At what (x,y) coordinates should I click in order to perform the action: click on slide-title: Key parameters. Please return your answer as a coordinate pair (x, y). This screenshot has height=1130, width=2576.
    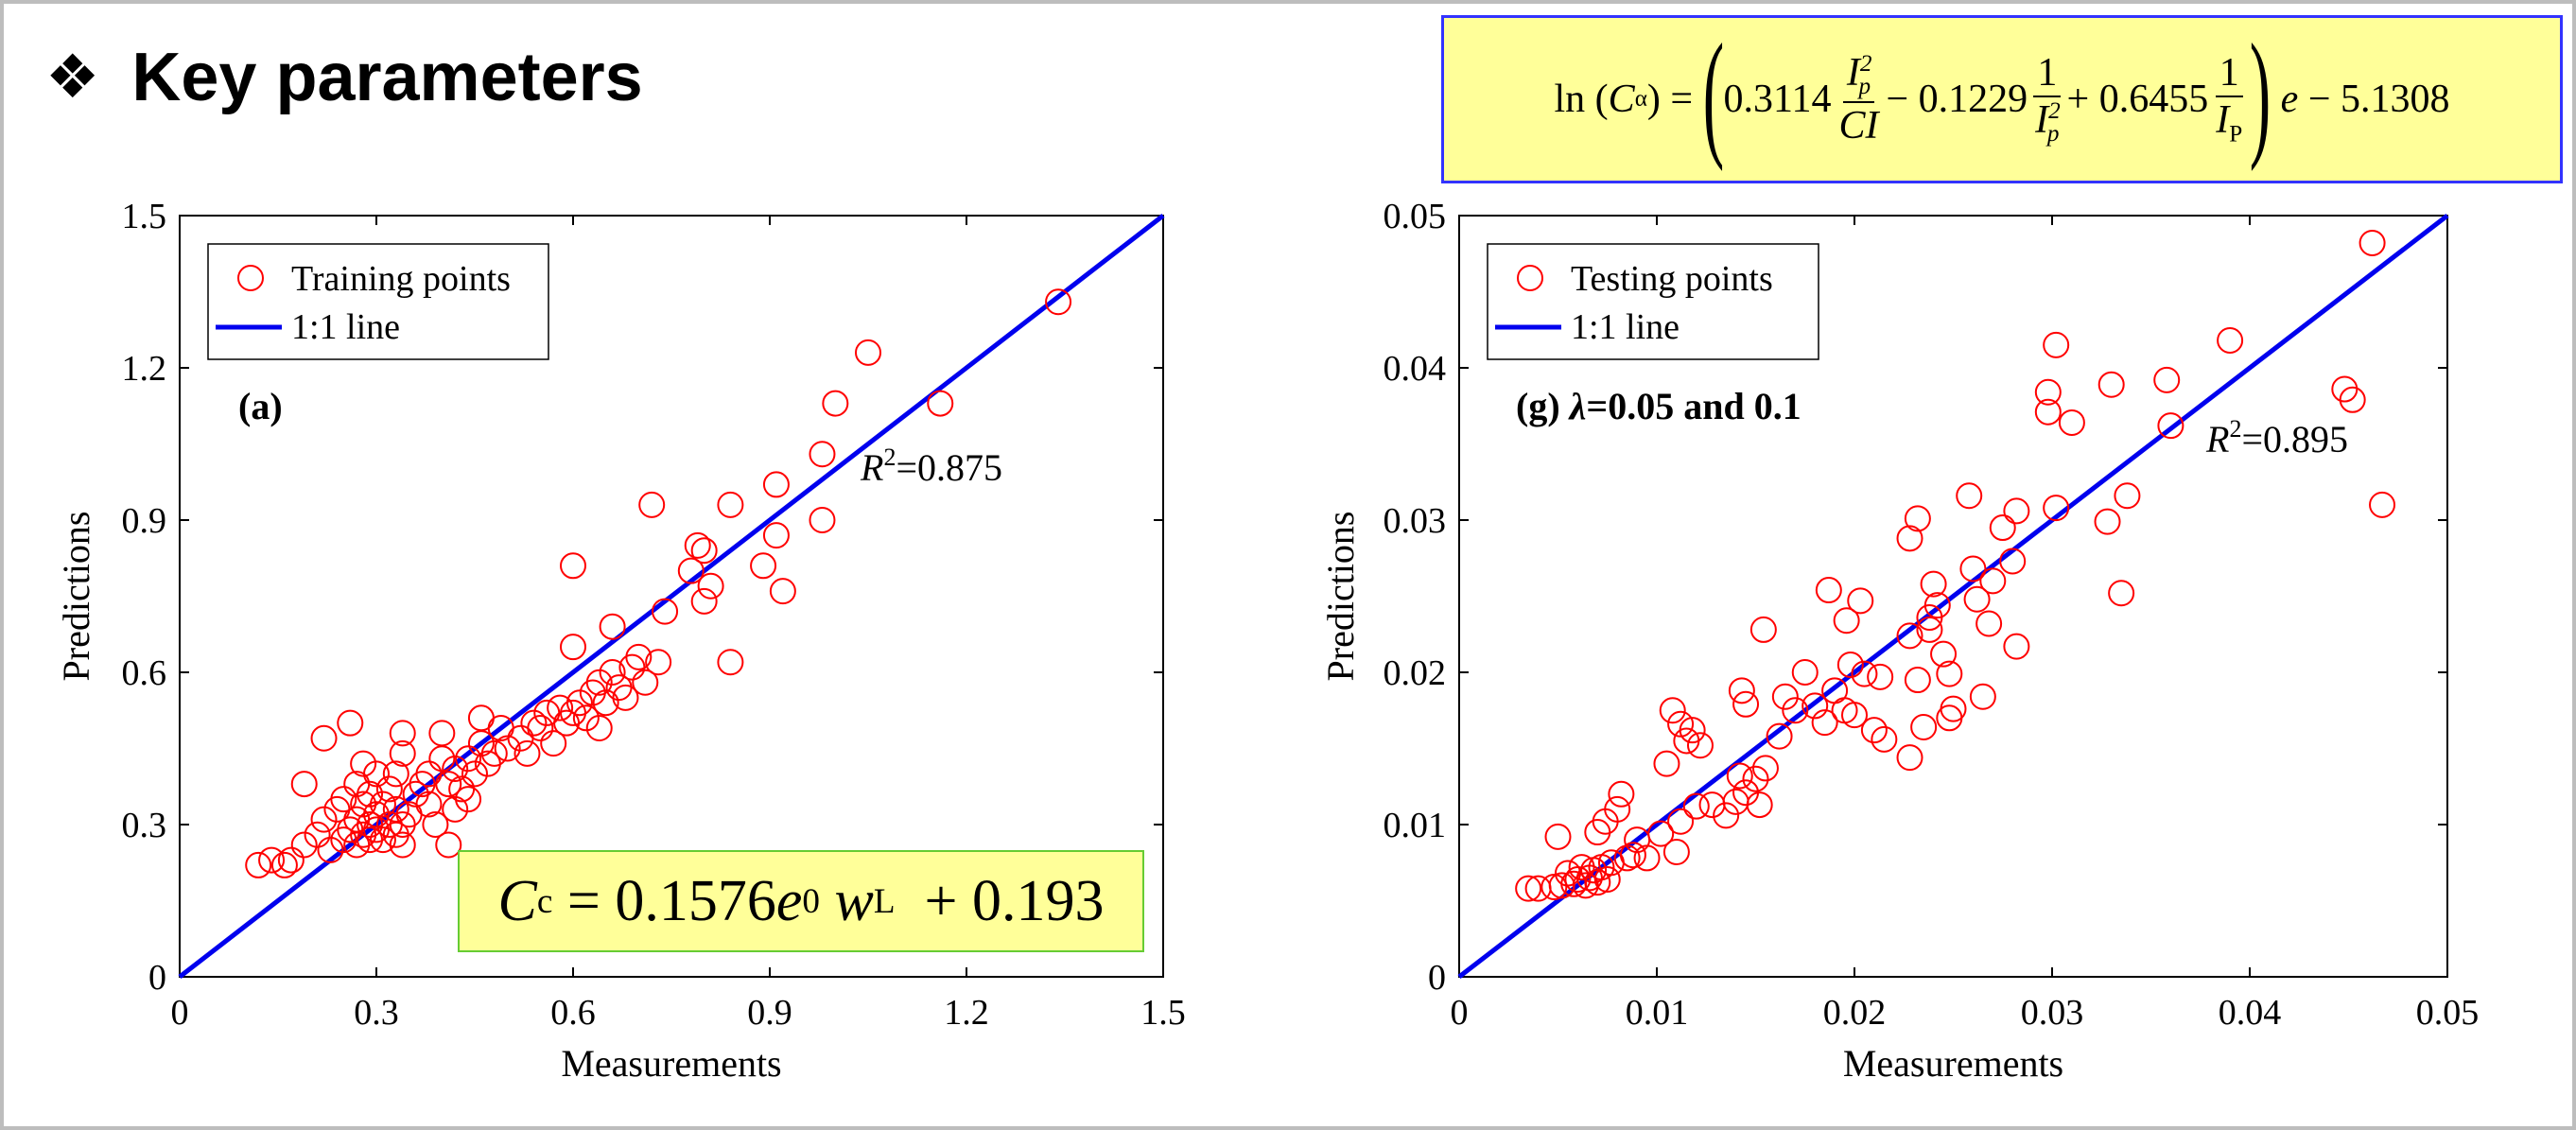
    Looking at the image, I should click on (387, 77).